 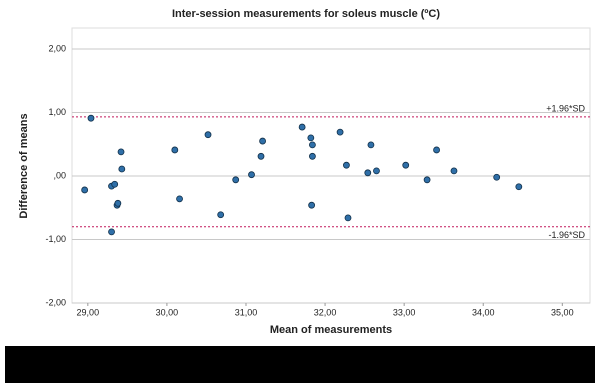 I want to click on y-tick-label: 2,00, so click(x=57, y=48).